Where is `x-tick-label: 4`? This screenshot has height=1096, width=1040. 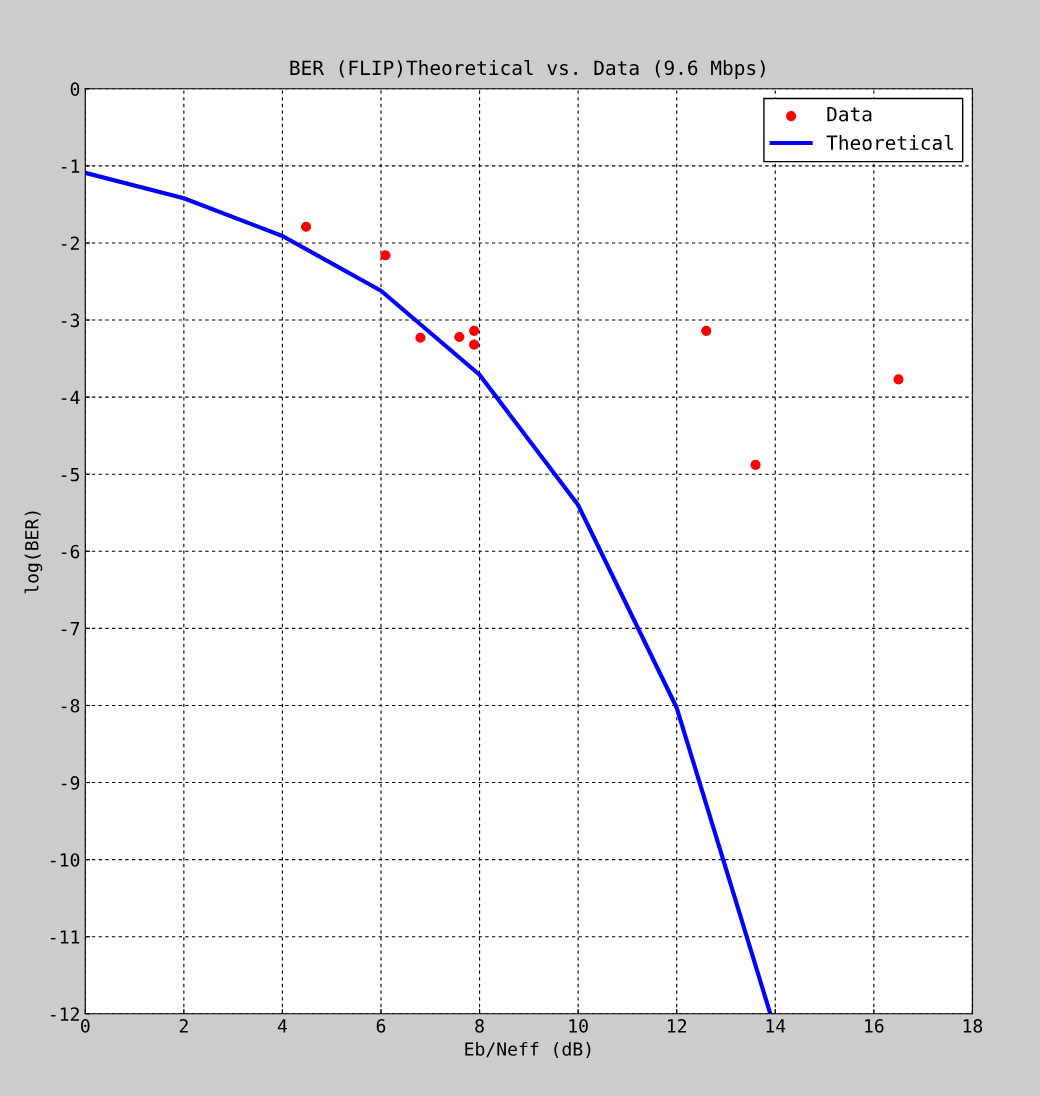
x-tick-label: 4 is located at coordinates (282, 1026).